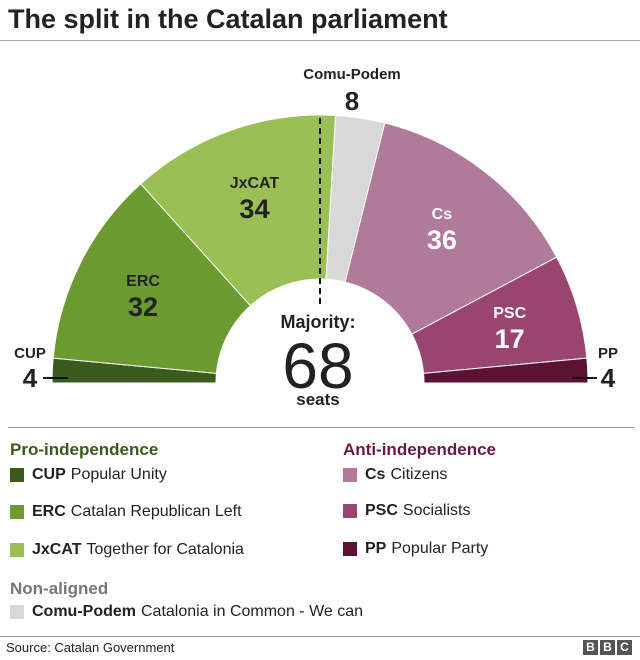 The width and height of the screenshot is (640, 660). I want to click on value-pp: 4, so click(608, 378).